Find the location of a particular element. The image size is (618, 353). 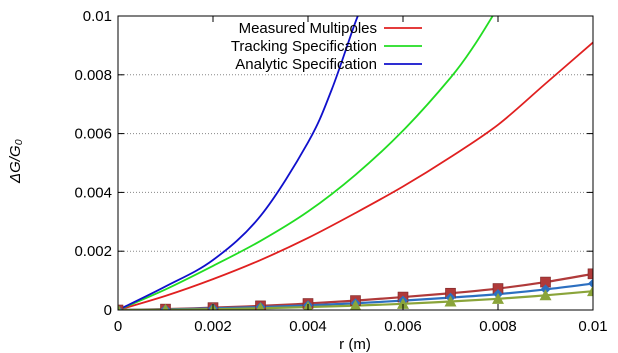

y-tick-label: 0.002 is located at coordinates (93, 251).